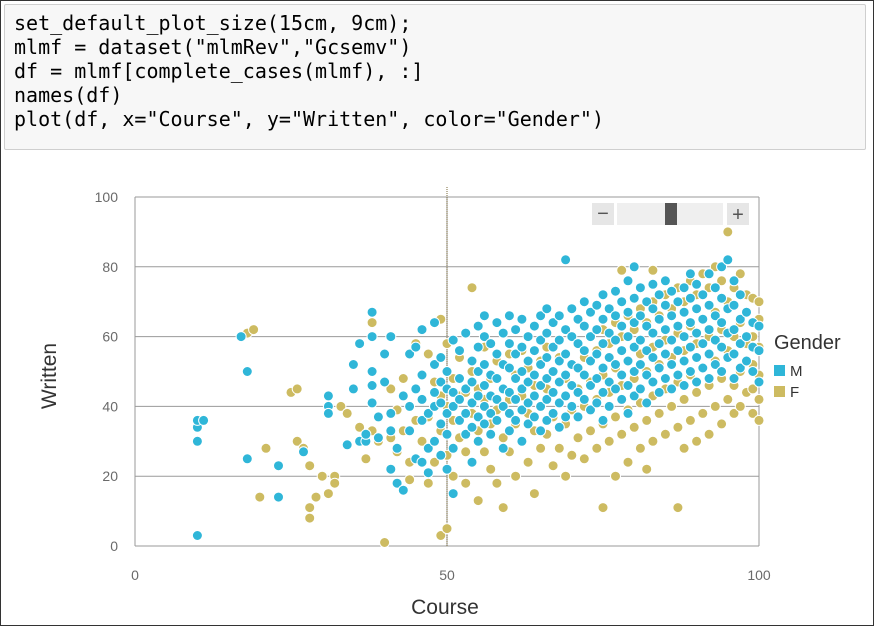 The image size is (874, 631). What do you see at coordinates (779, 391) in the screenshot?
I see `legend-swatch-f` at bounding box center [779, 391].